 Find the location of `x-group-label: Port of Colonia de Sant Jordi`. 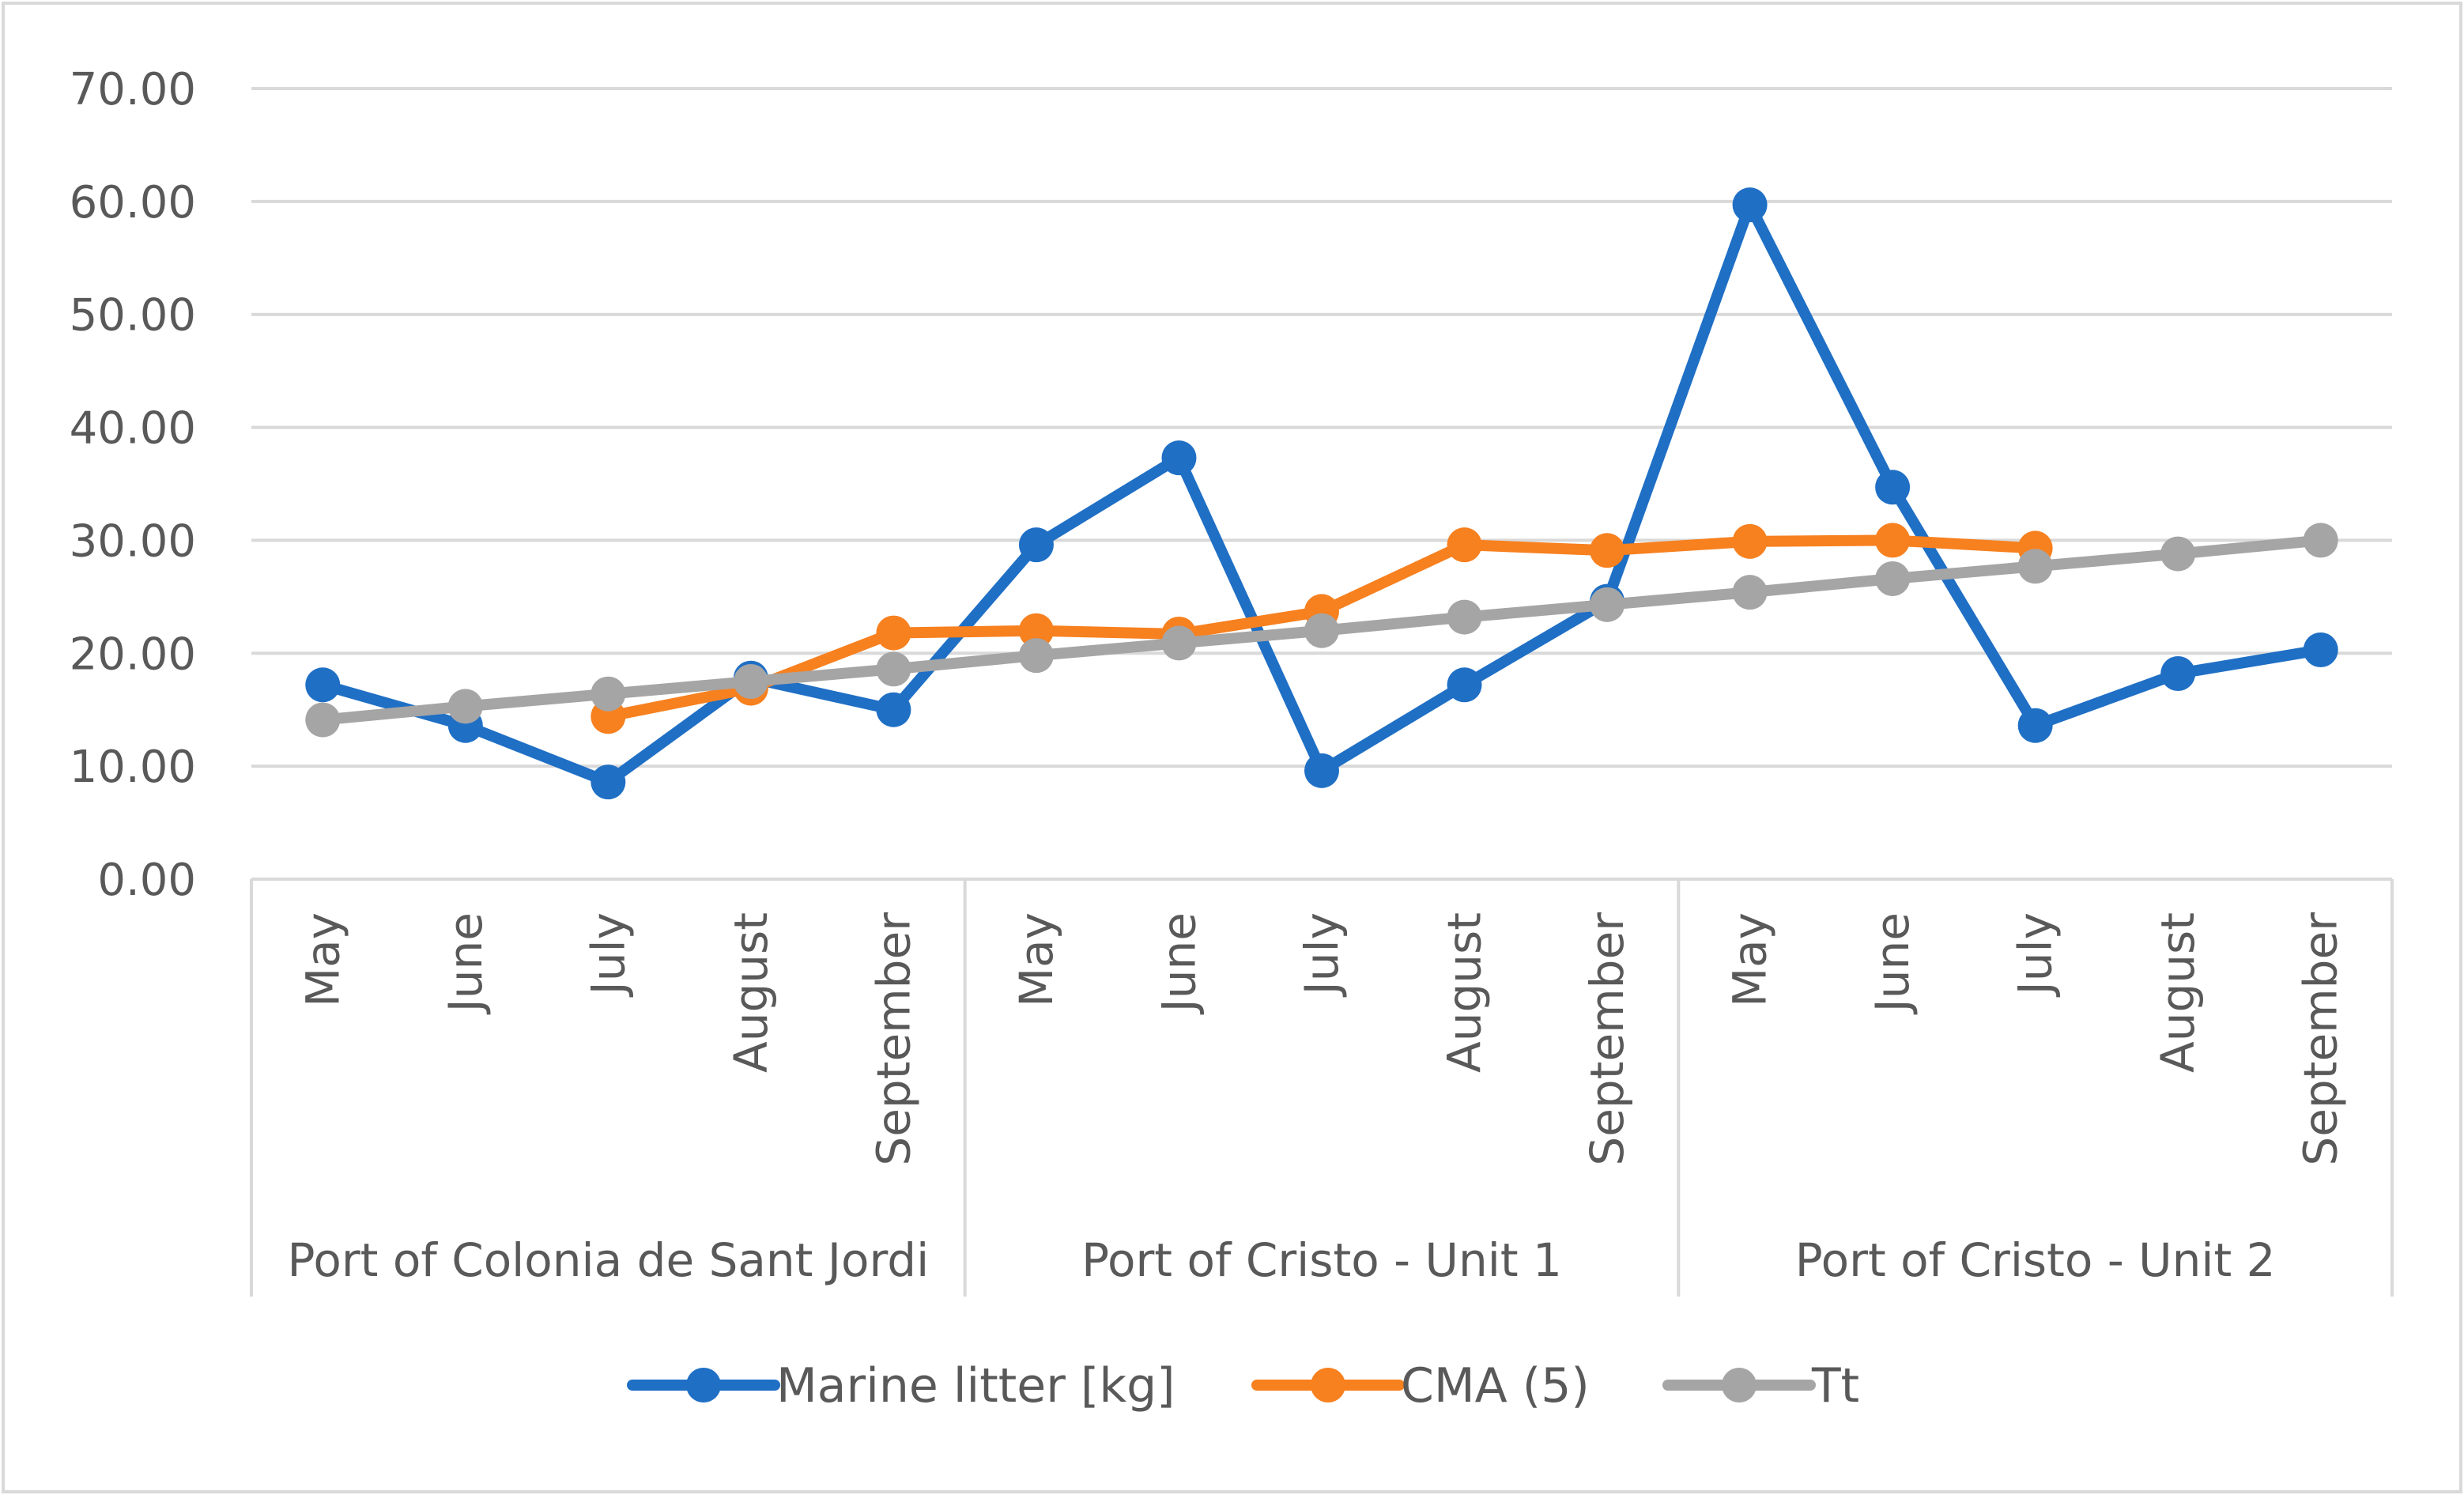

x-group-label: Port of Colonia de Sant Jordi is located at coordinates (608, 1260).